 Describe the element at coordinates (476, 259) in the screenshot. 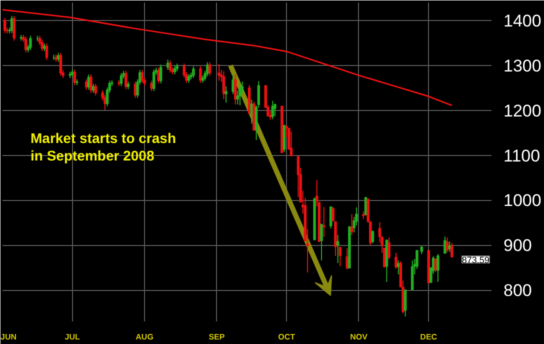

I see `annotation: 873.59` at that location.